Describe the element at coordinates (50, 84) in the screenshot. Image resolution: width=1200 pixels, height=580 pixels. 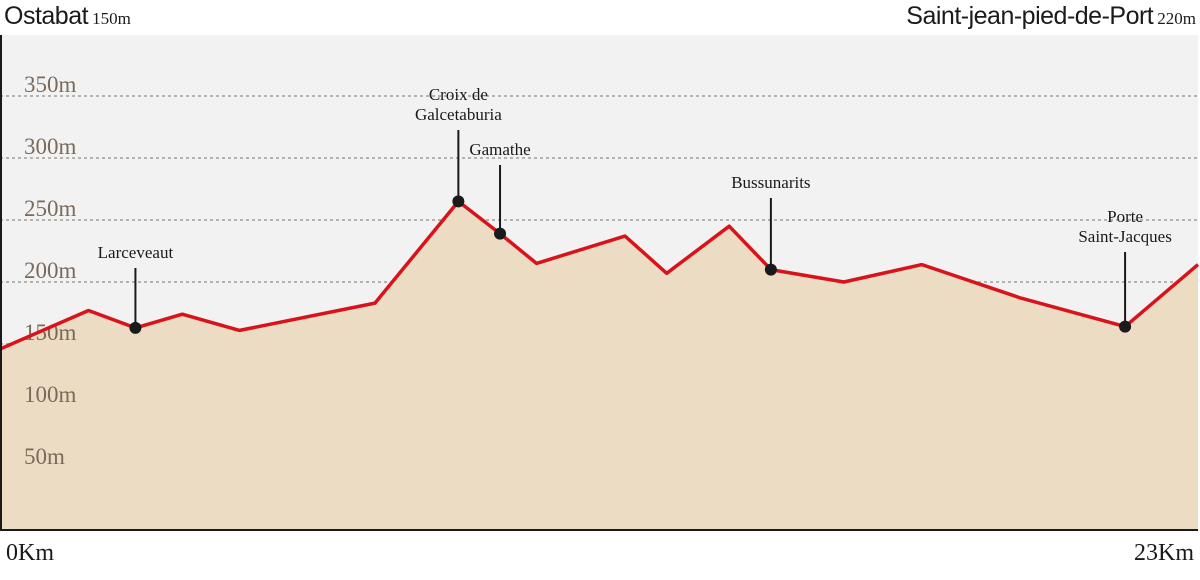
I see `y-tick-label: 350m` at that location.